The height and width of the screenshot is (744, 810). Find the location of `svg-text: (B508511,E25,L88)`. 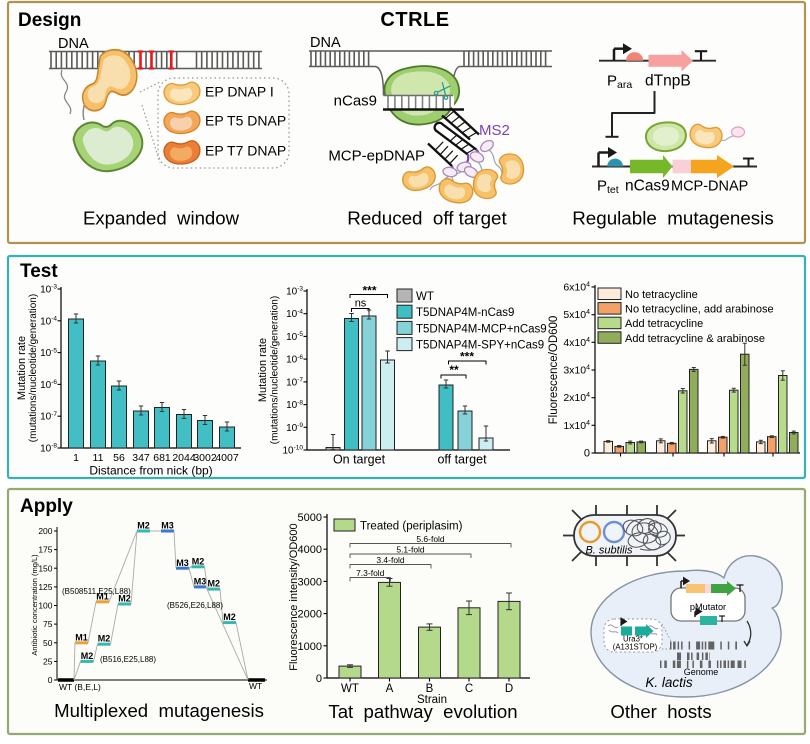

svg-text: (B508511,E25,L88) is located at coordinates (96, 591).